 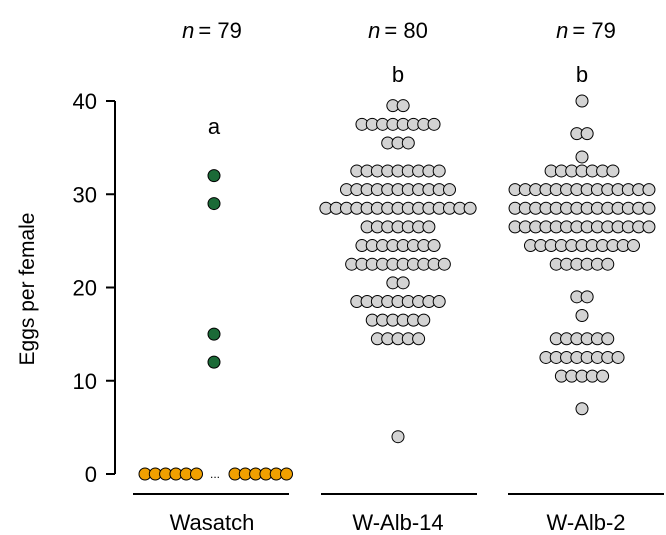 What do you see at coordinates (27, 289) in the screenshot?
I see `y-axis-label: Eggs per female` at bounding box center [27, 289].